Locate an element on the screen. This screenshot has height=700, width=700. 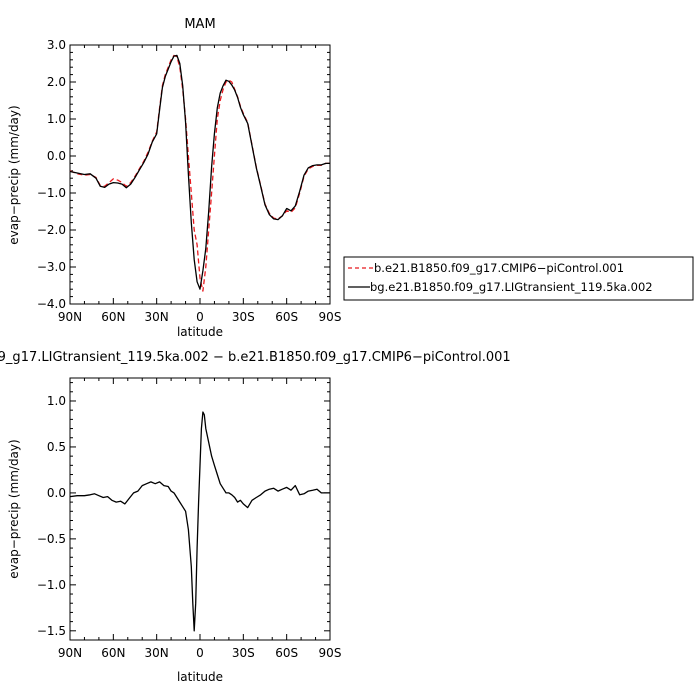
bottom-plot-frame is located at coordinates (200, 509).